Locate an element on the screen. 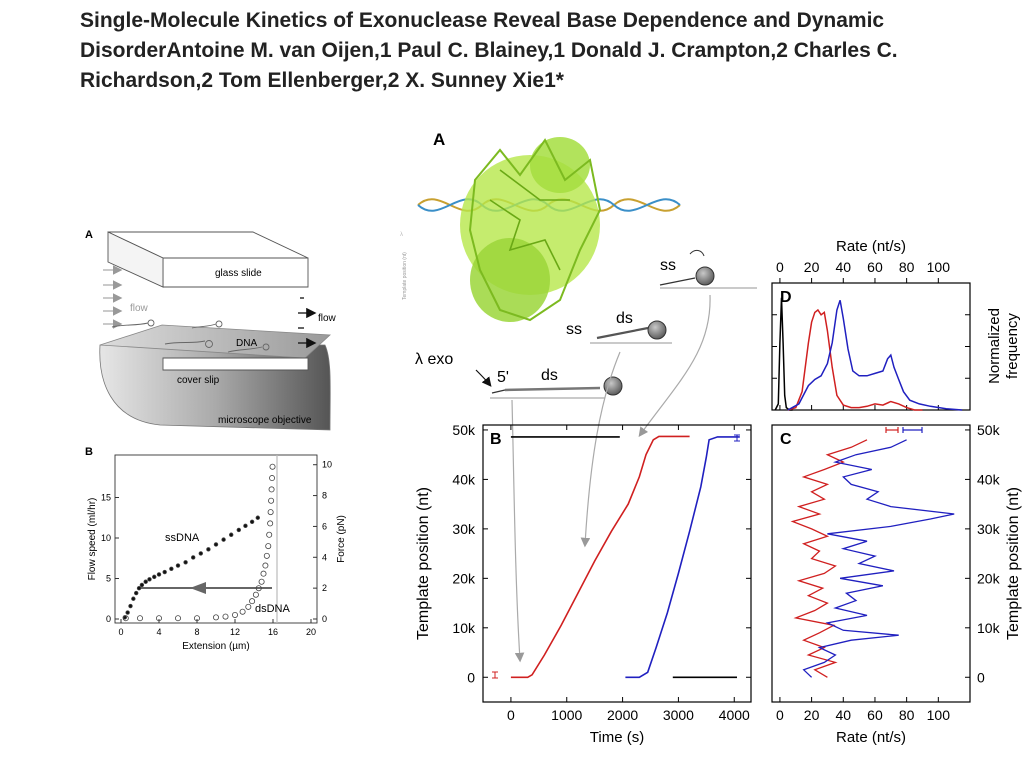 The image size is (1024, 768). x-tick-label: 3000 is located at coordinates (678, 715).